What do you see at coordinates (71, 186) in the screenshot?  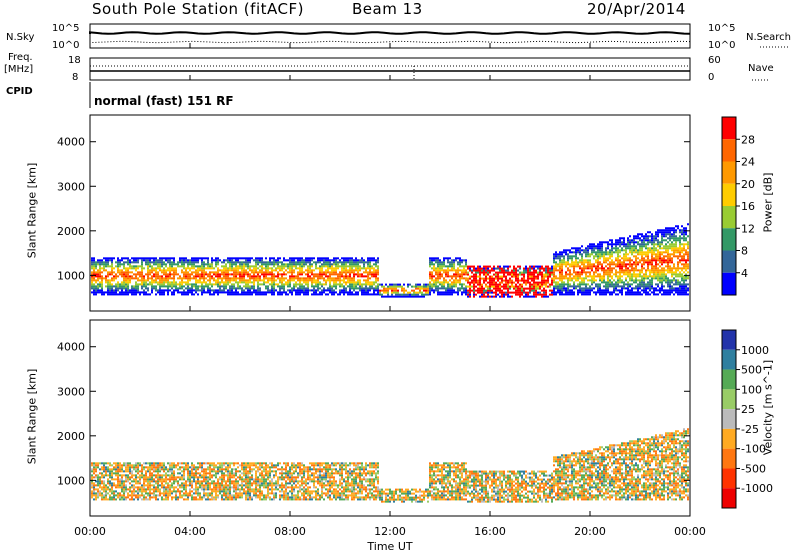 I see `ytick-label: 3000` at bounding box center [71, 186].